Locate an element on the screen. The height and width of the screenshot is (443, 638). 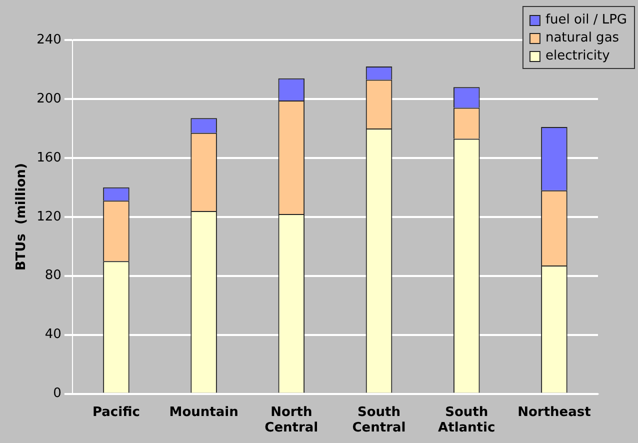
x-tick-label: Northeast is located at coordinates (554, 412).